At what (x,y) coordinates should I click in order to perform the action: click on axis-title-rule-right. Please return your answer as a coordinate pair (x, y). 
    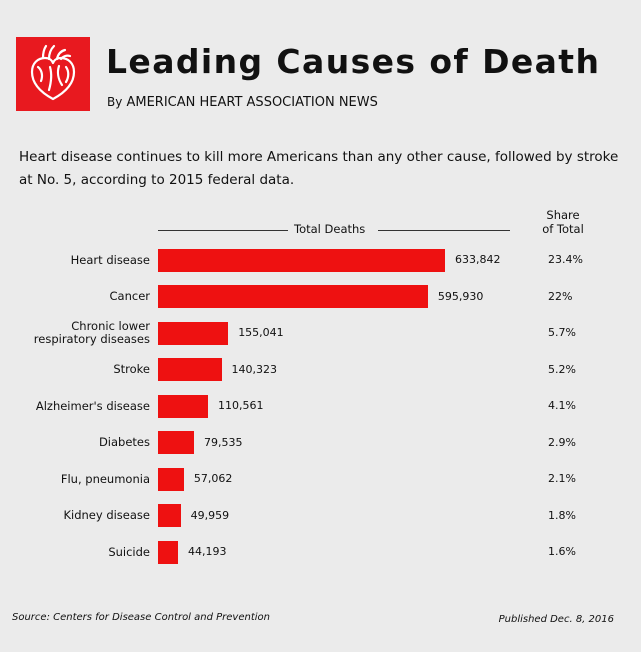
    Looking at the image, I should click on (444, 230).